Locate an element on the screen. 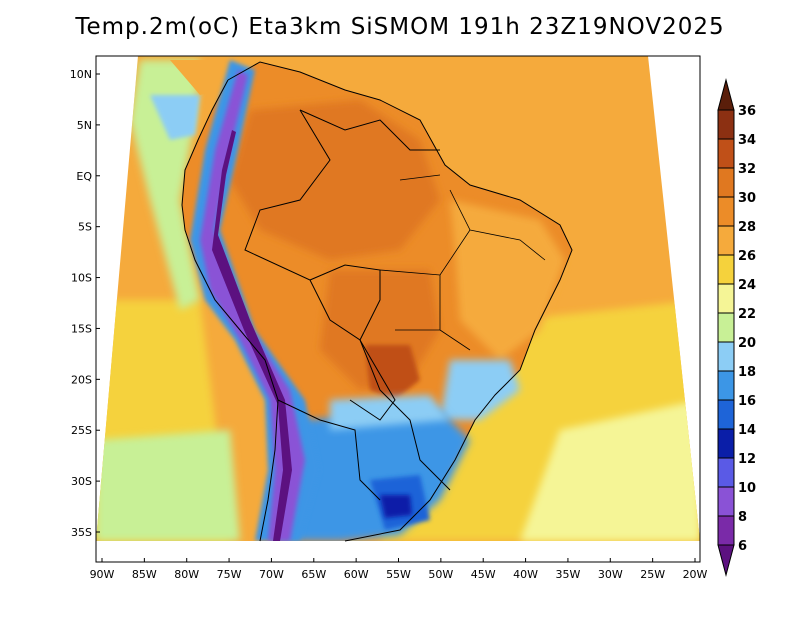  colorbar-label: 20 is located at coordinates (747, 343).